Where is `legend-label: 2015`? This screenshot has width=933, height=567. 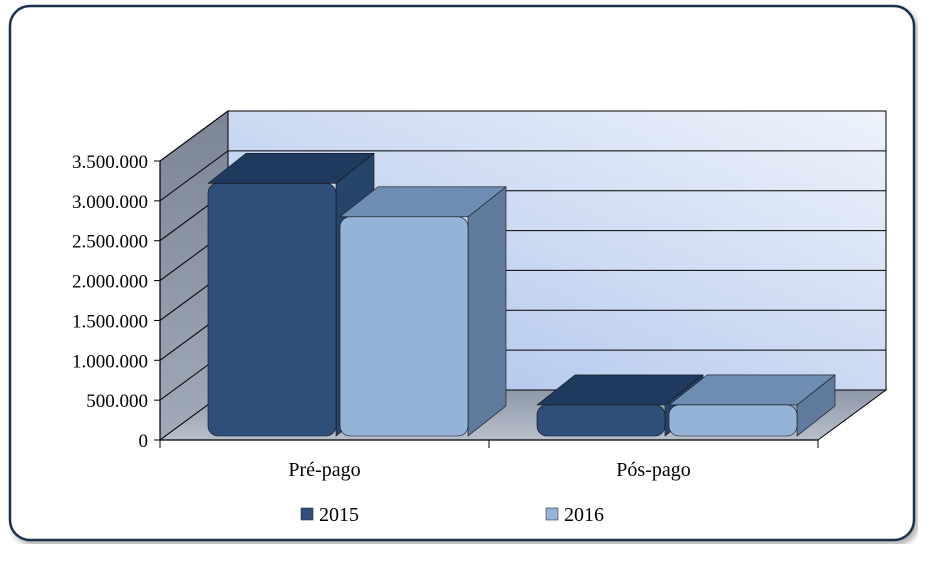 legend-label: 2015 is located at coordinates (339, 515).